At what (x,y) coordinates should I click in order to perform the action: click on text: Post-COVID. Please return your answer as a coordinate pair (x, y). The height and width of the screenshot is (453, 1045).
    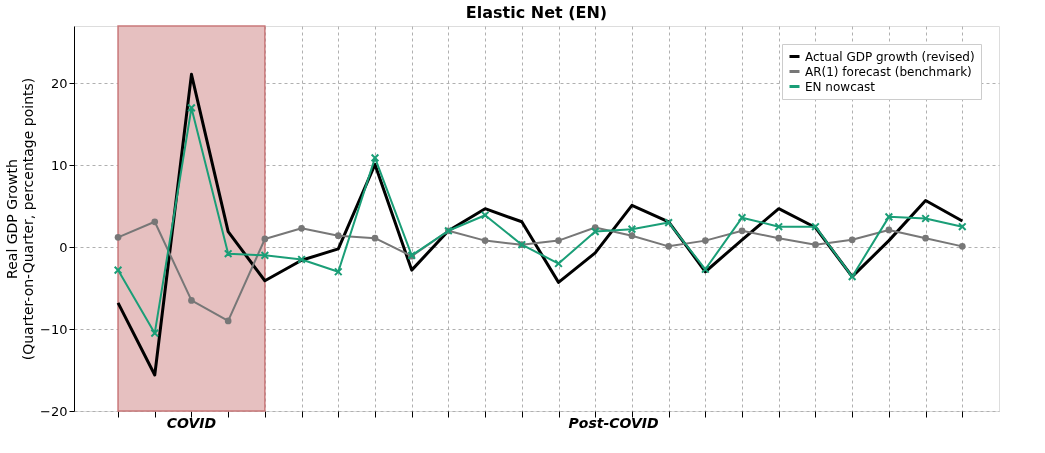
    Looking at the image, I should click on (613, 423).